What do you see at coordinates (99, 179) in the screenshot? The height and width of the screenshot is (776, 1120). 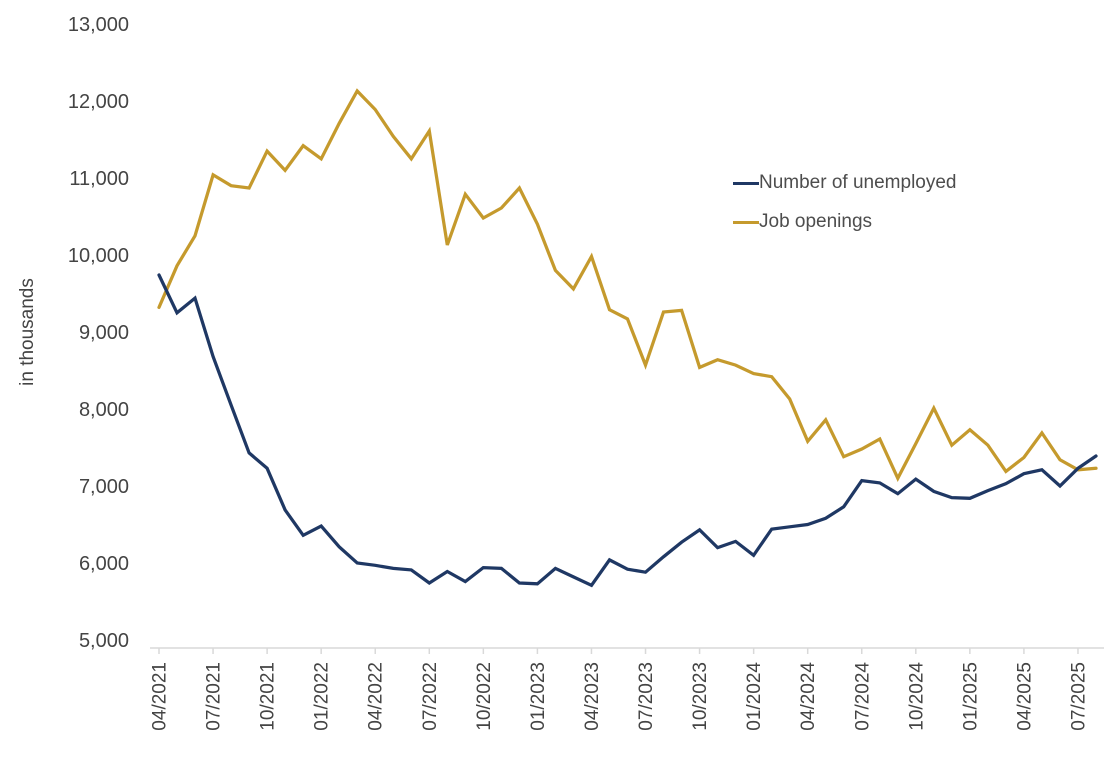 I see `y-axis-label: 11,000` at bounding box center [99, 179].